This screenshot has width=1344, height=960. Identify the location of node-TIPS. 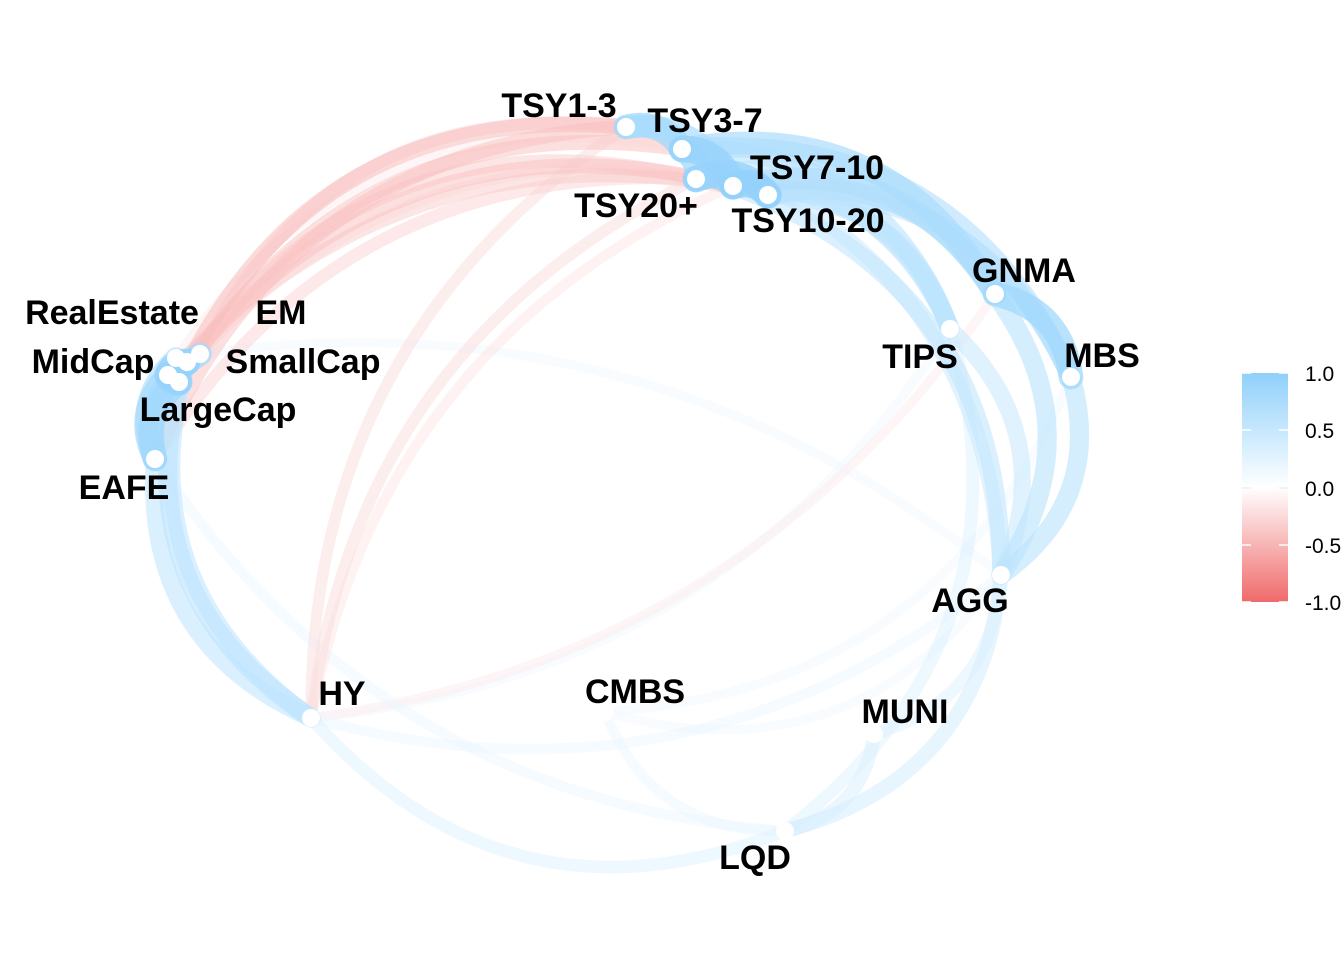
(950, 329).